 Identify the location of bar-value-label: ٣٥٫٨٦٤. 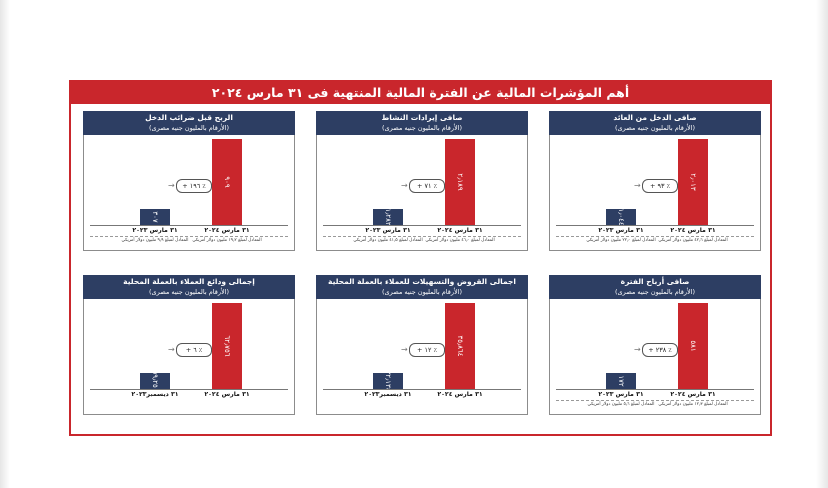
(460, 346).